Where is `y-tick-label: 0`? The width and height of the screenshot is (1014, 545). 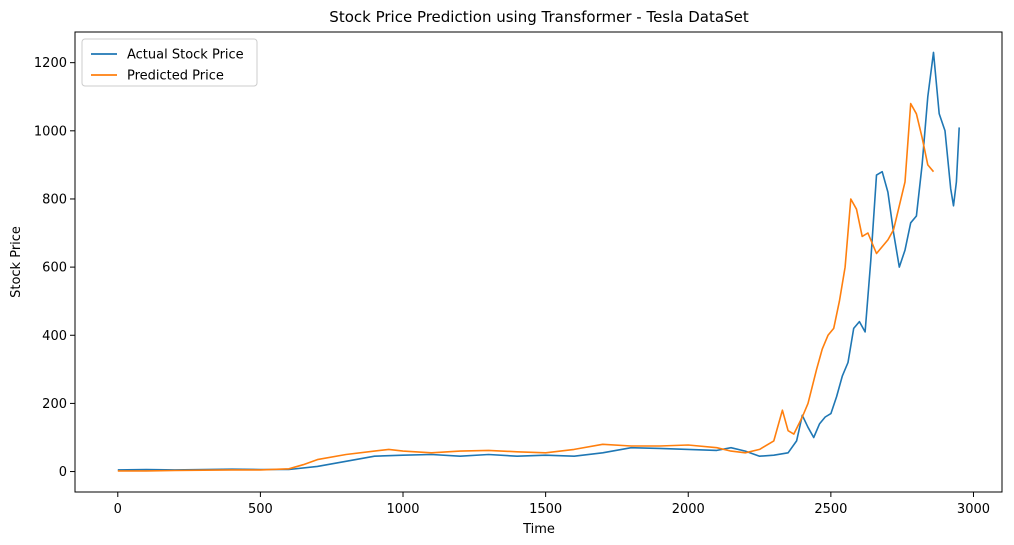 y-tick-label: 0 is located at coordinates (63, 472).